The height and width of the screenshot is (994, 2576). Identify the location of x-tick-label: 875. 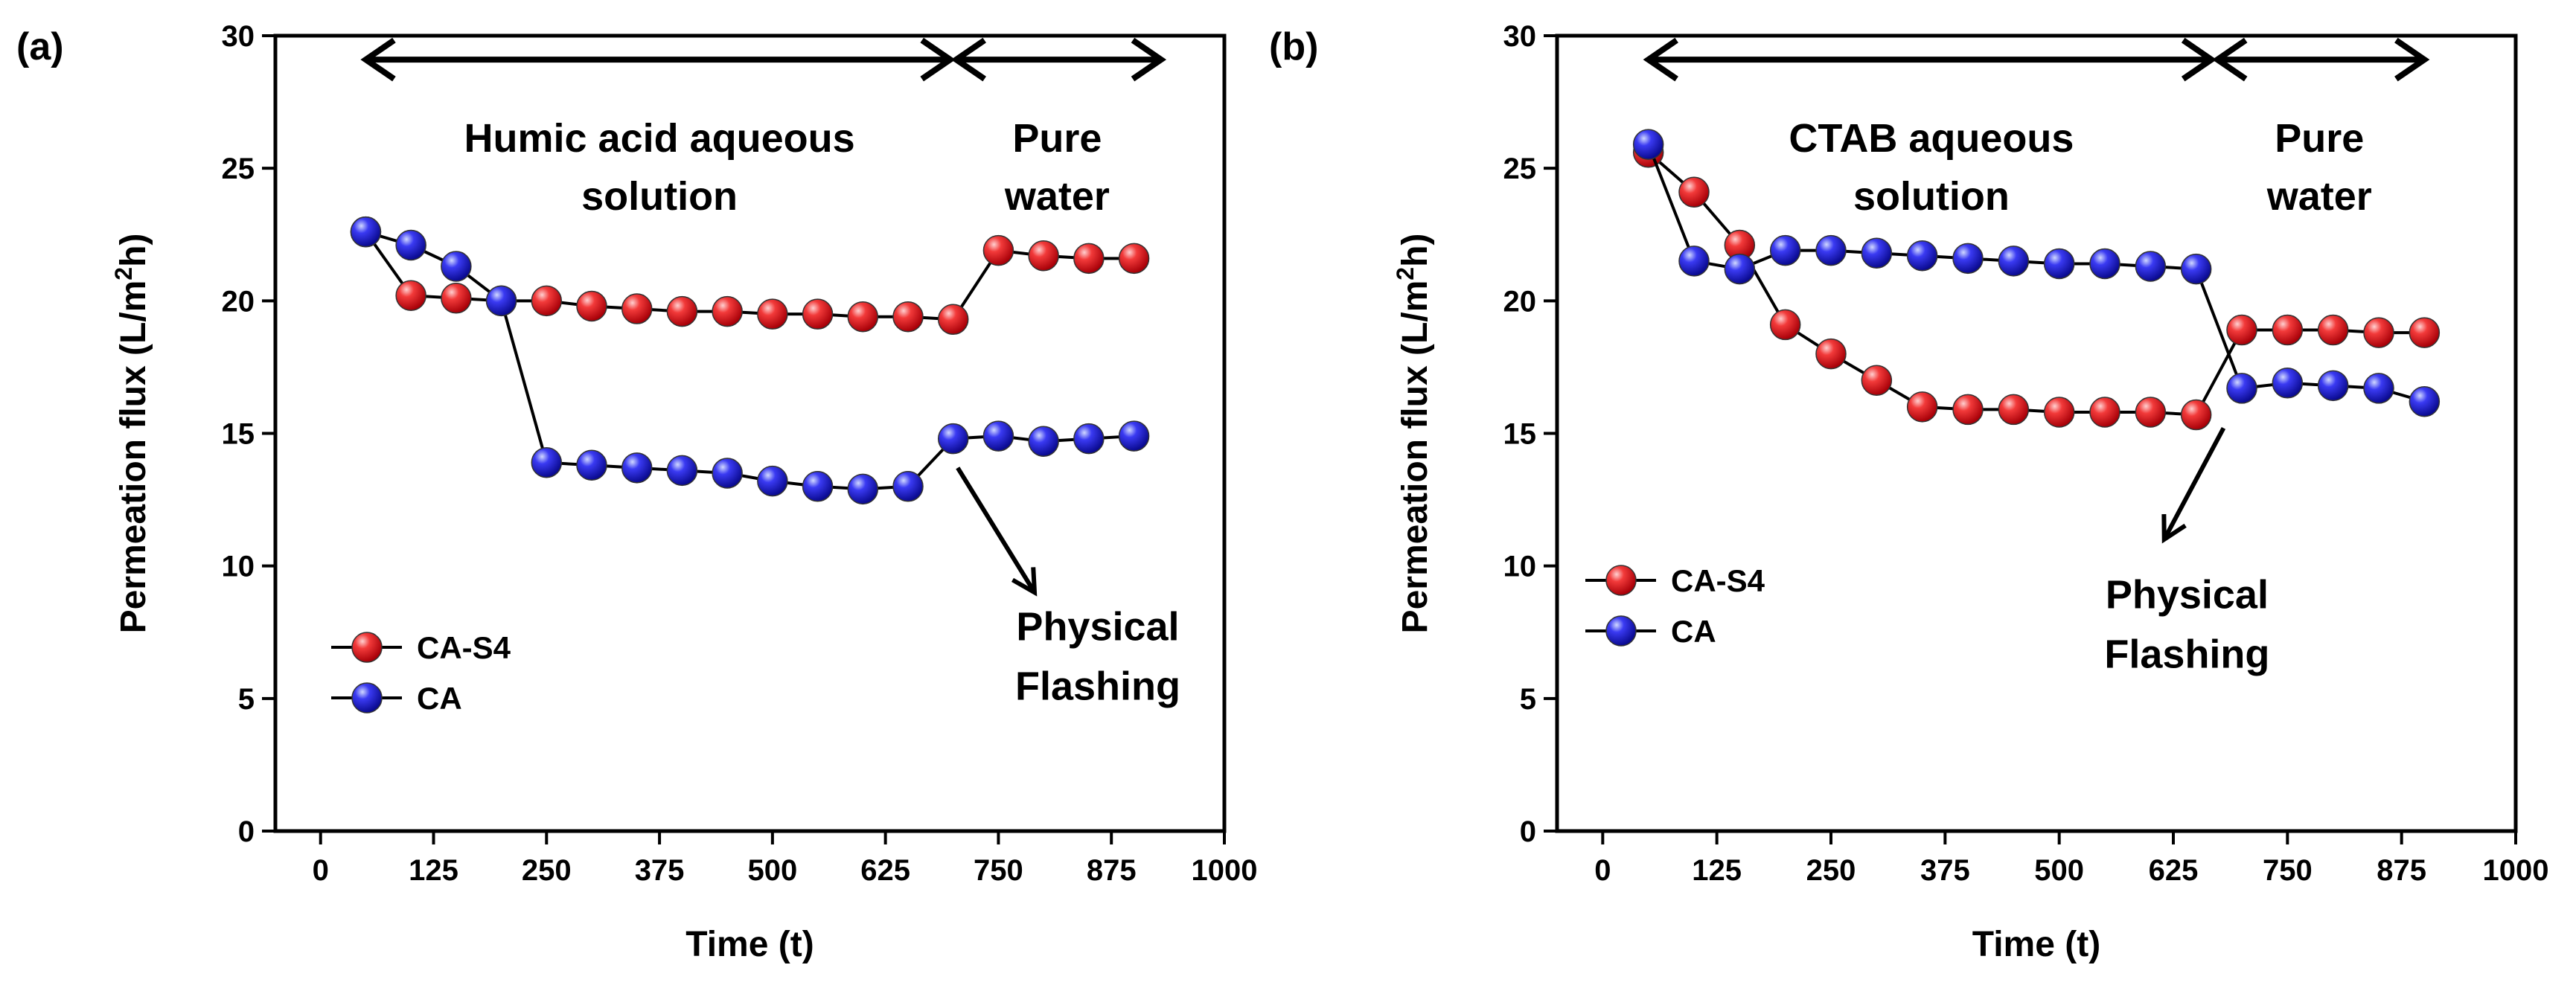
(2401, 870).